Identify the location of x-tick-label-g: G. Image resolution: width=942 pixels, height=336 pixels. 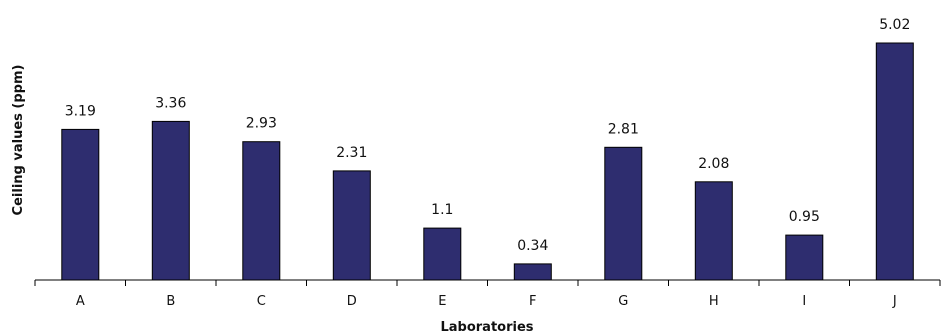
(623, 301).